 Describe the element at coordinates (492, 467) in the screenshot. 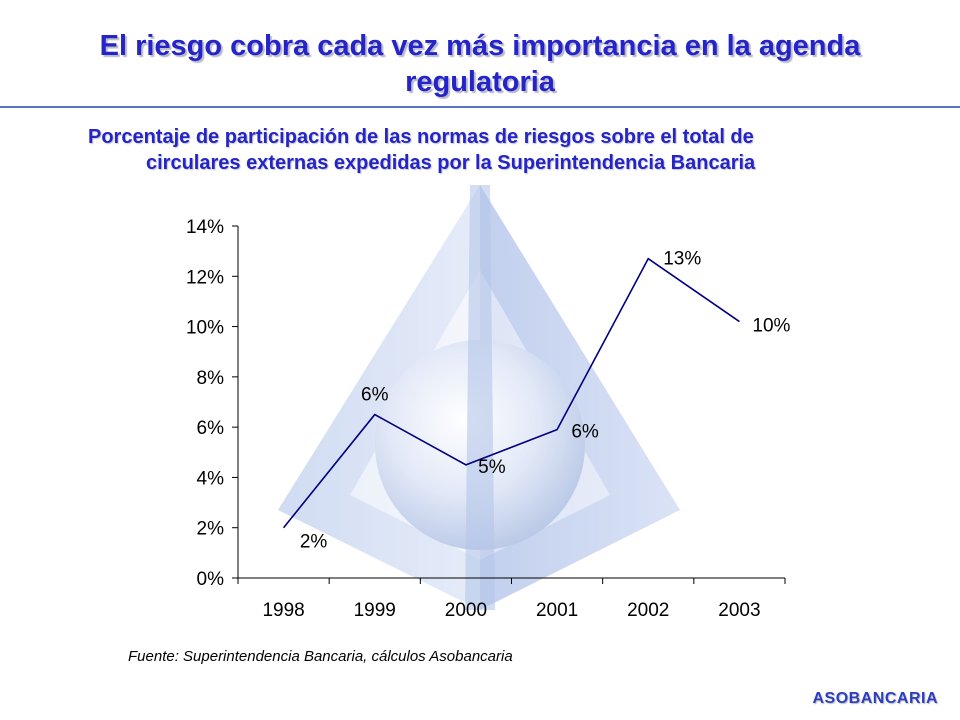

I see `data-label: 5%` at that location.